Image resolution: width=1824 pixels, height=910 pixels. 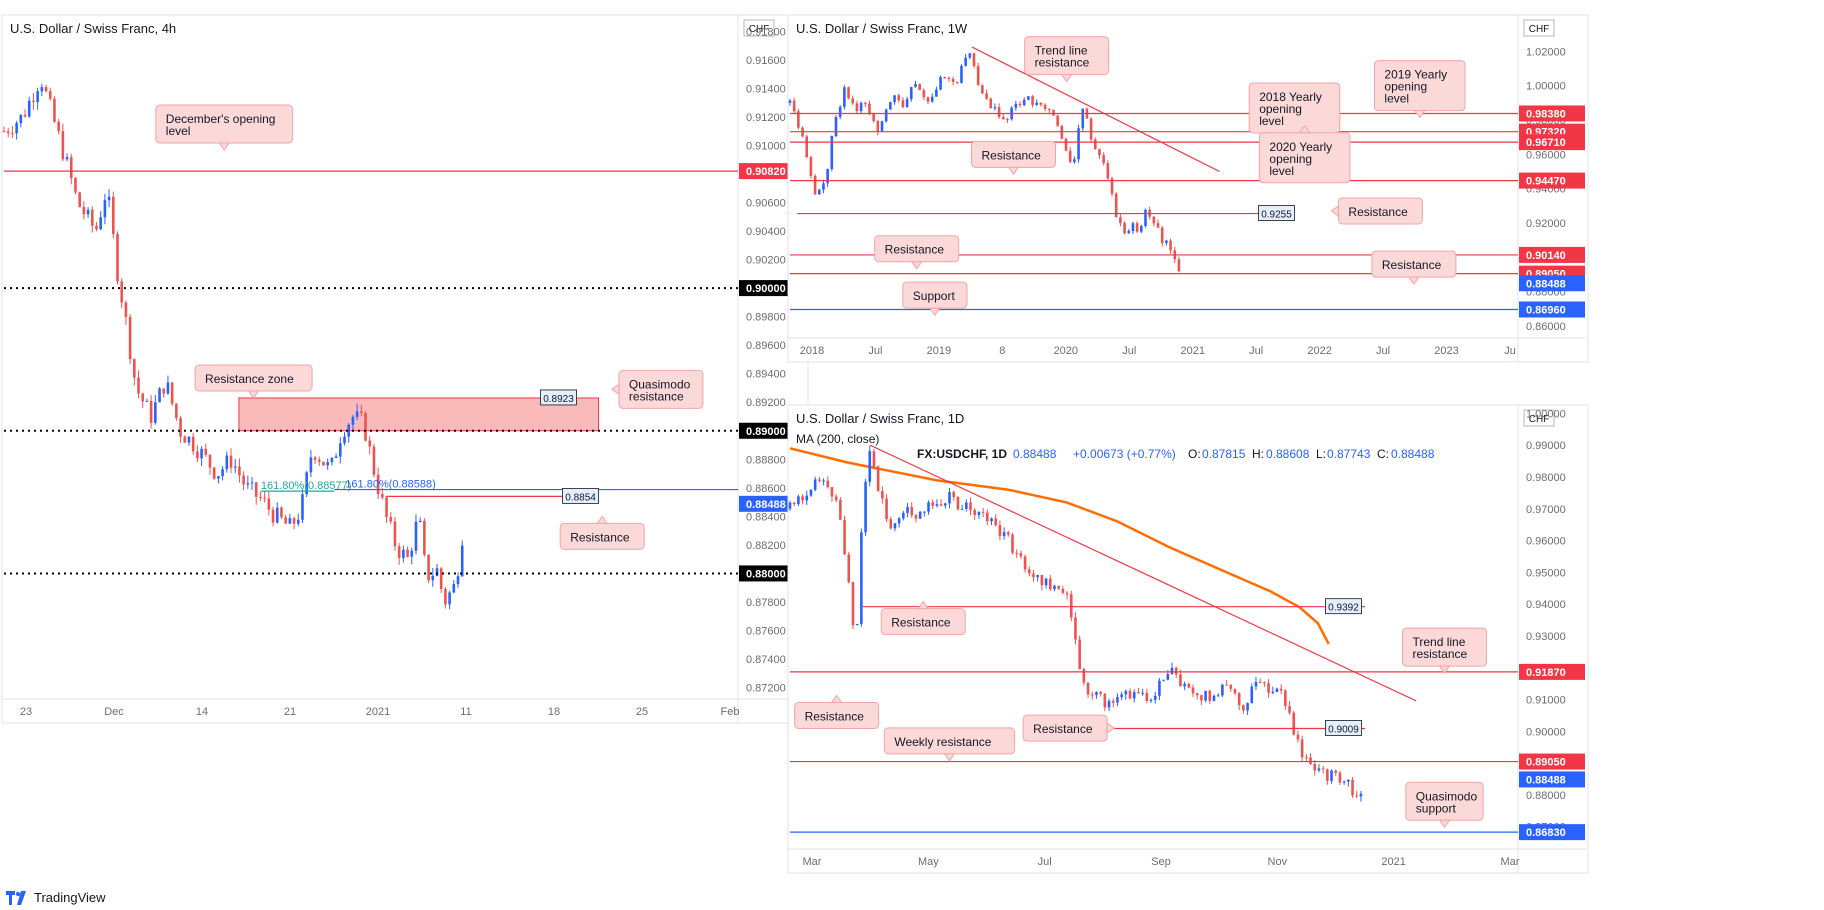 What do you see at coordinates (1546, 701) in the screenshot?
I see `y-tick-label: 0.91000` at bounding box center [1546, 701].